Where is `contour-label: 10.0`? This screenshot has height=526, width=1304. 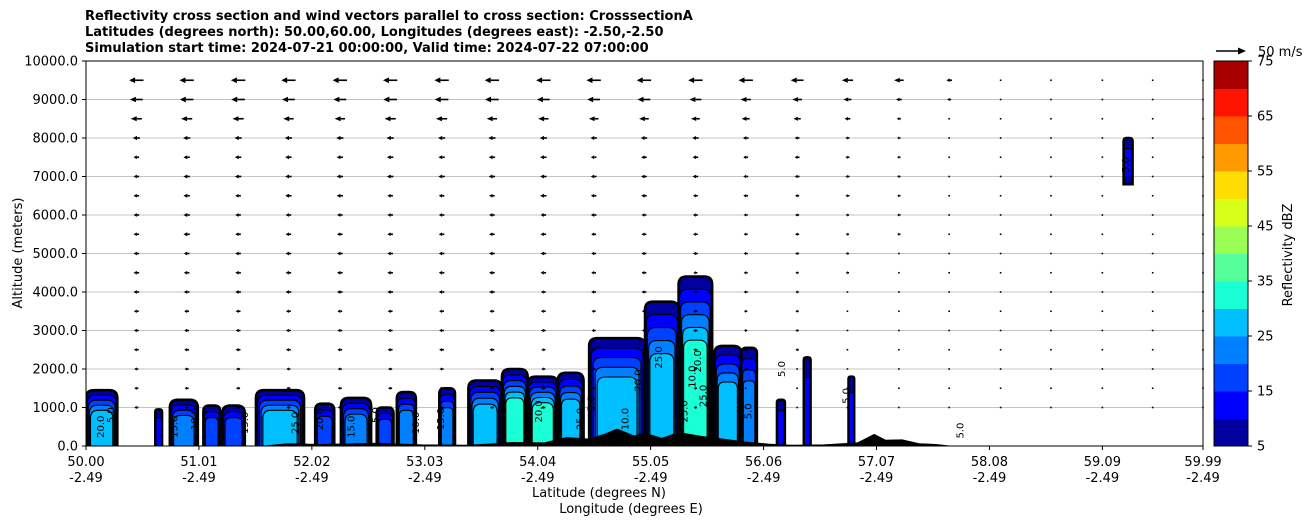 contour-label: 10.0 is located at coordinates (195, 419).